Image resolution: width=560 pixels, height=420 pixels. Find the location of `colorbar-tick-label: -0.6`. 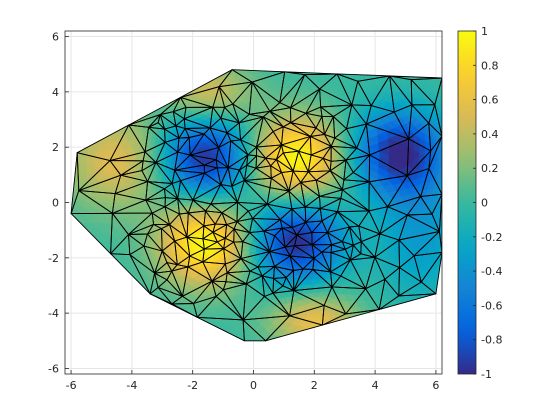

colorbar-tick-label: -0.6 is located at coordinates (491, 305).